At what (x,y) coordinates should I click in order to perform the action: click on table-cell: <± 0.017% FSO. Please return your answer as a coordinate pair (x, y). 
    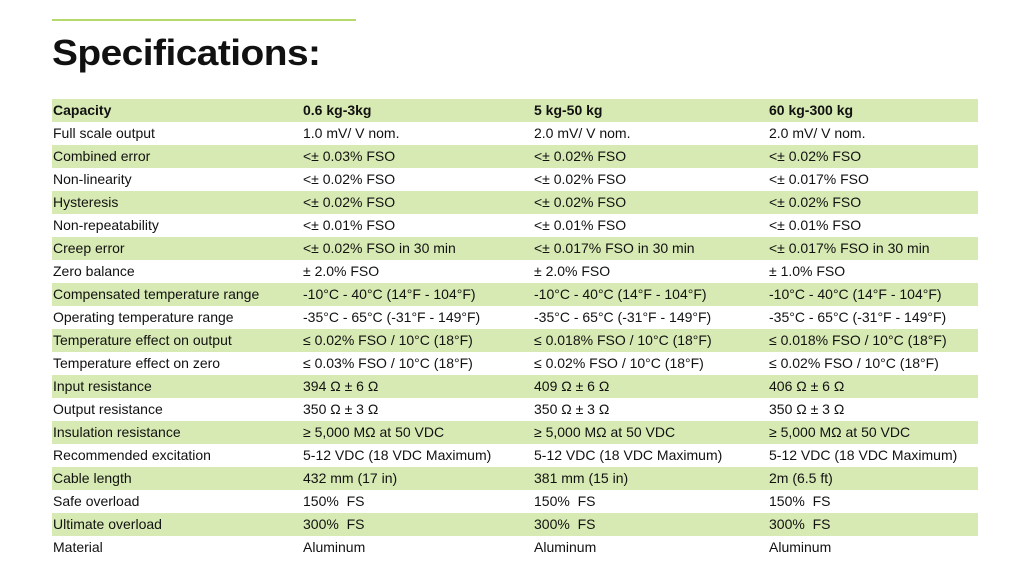
    Looking at the image, I should click on (819, 179).